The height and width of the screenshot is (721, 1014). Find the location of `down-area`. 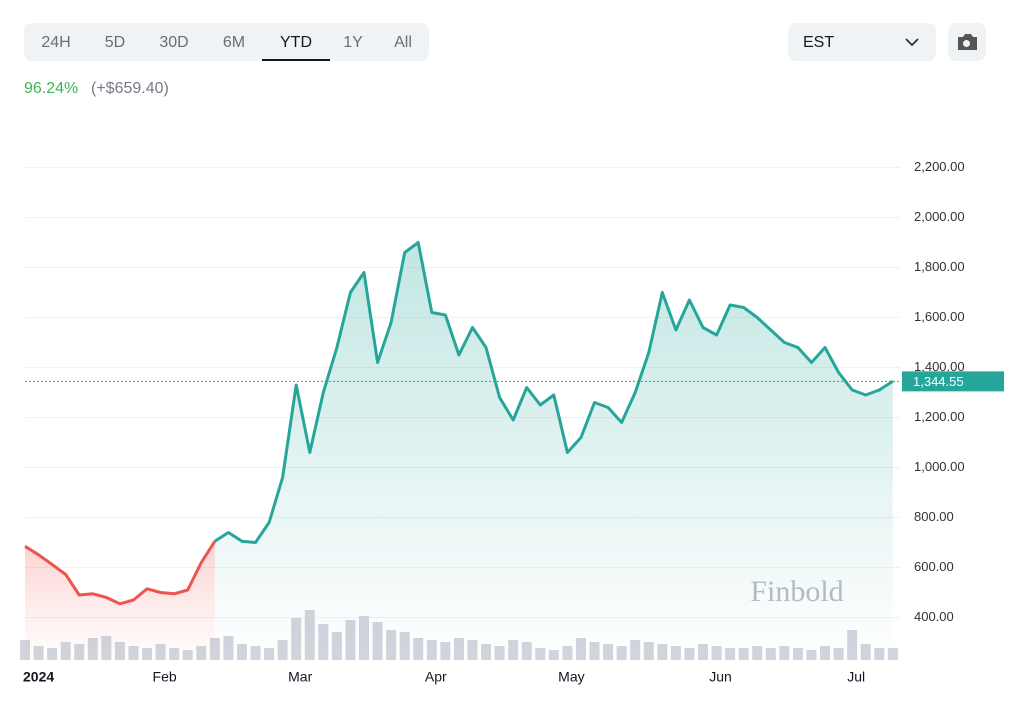

down-area is located at coordinates (120, 600).